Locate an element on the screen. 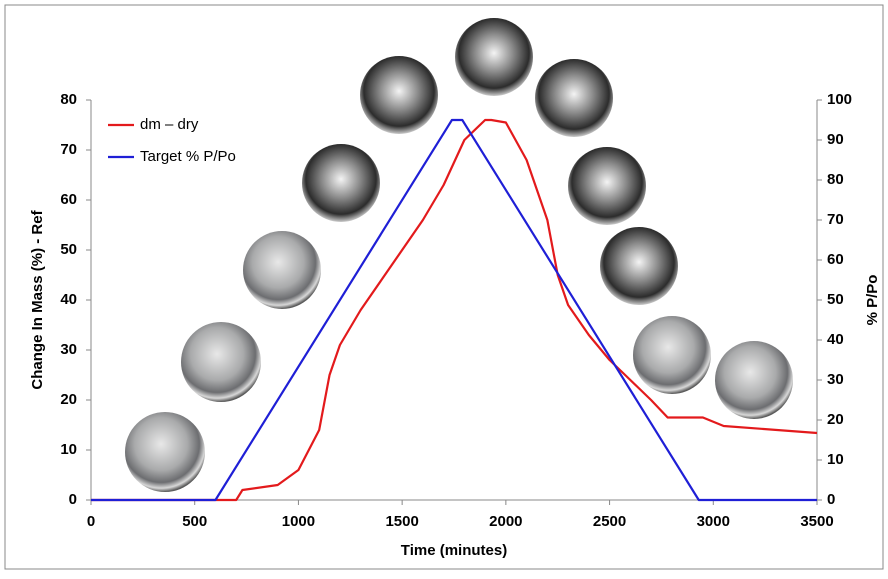 This screenshot has height=579, width=888. x-tick-label: 0 is located at coordinates (91, 521).